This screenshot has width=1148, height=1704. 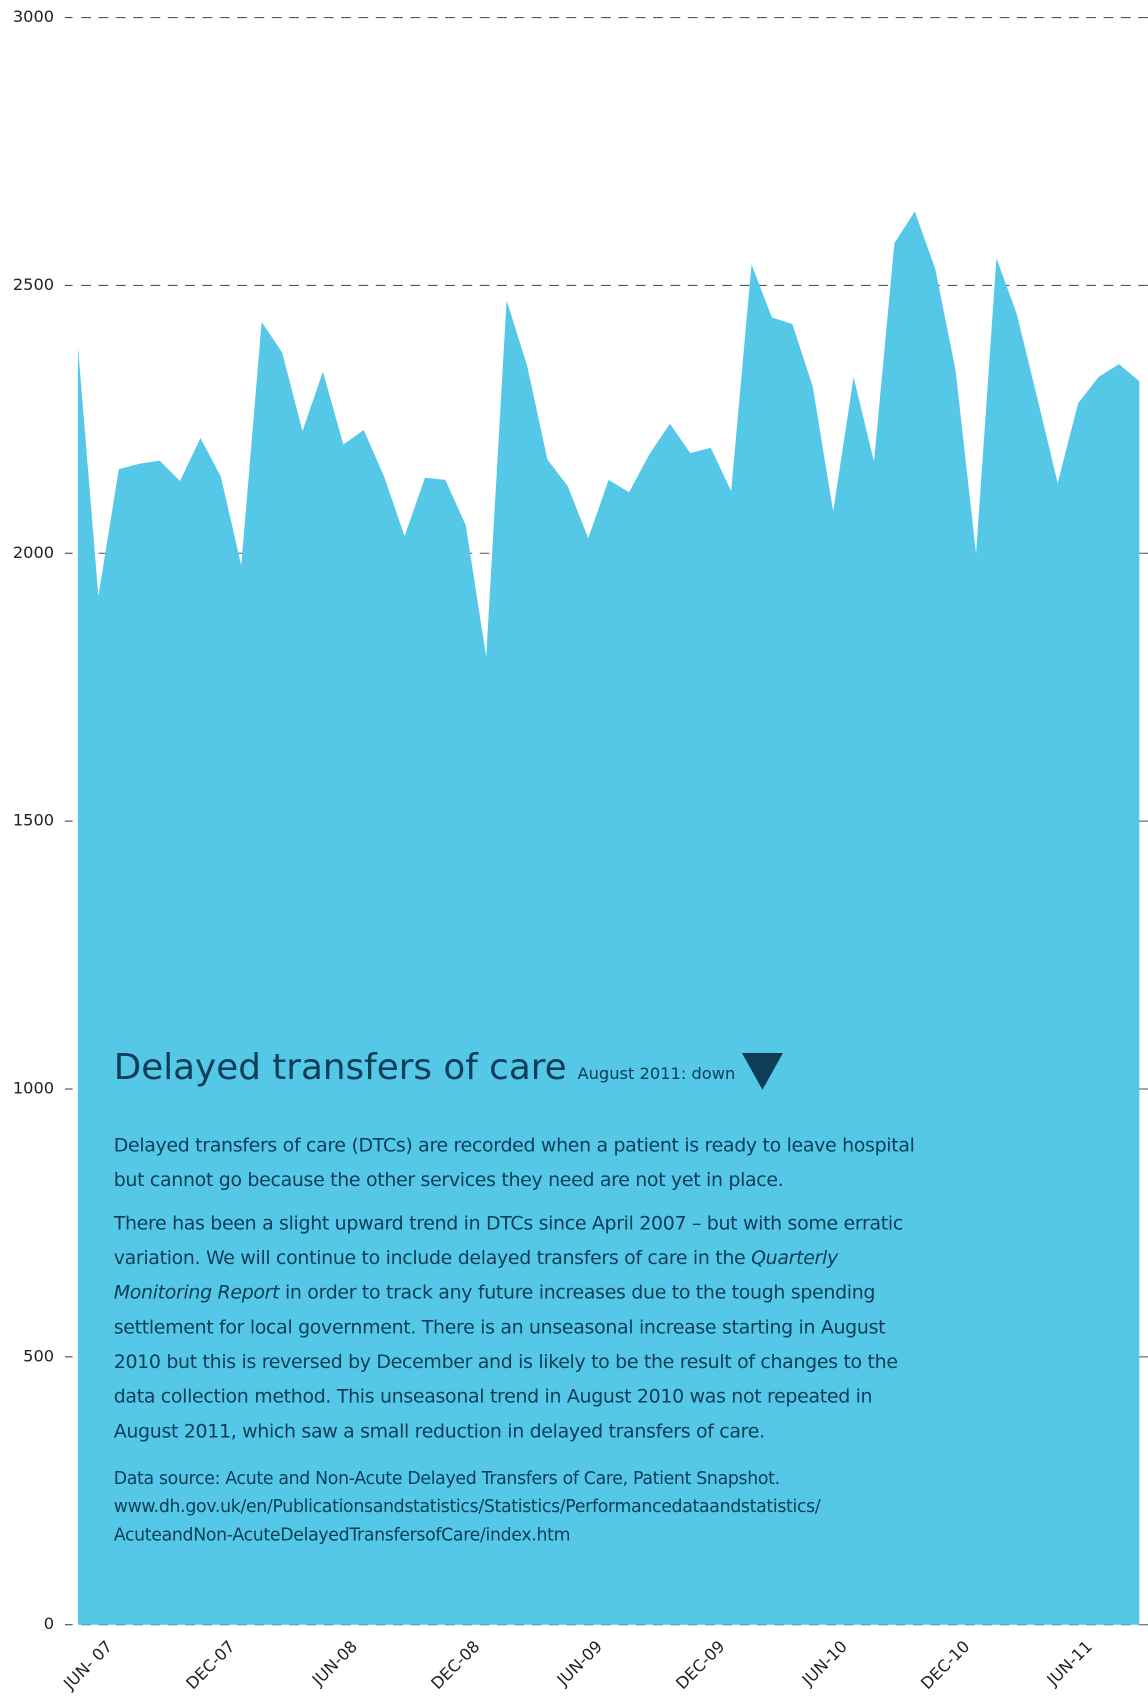 I want to click on x-tick-label: JUN-11, so click(x=1069, y=1663).